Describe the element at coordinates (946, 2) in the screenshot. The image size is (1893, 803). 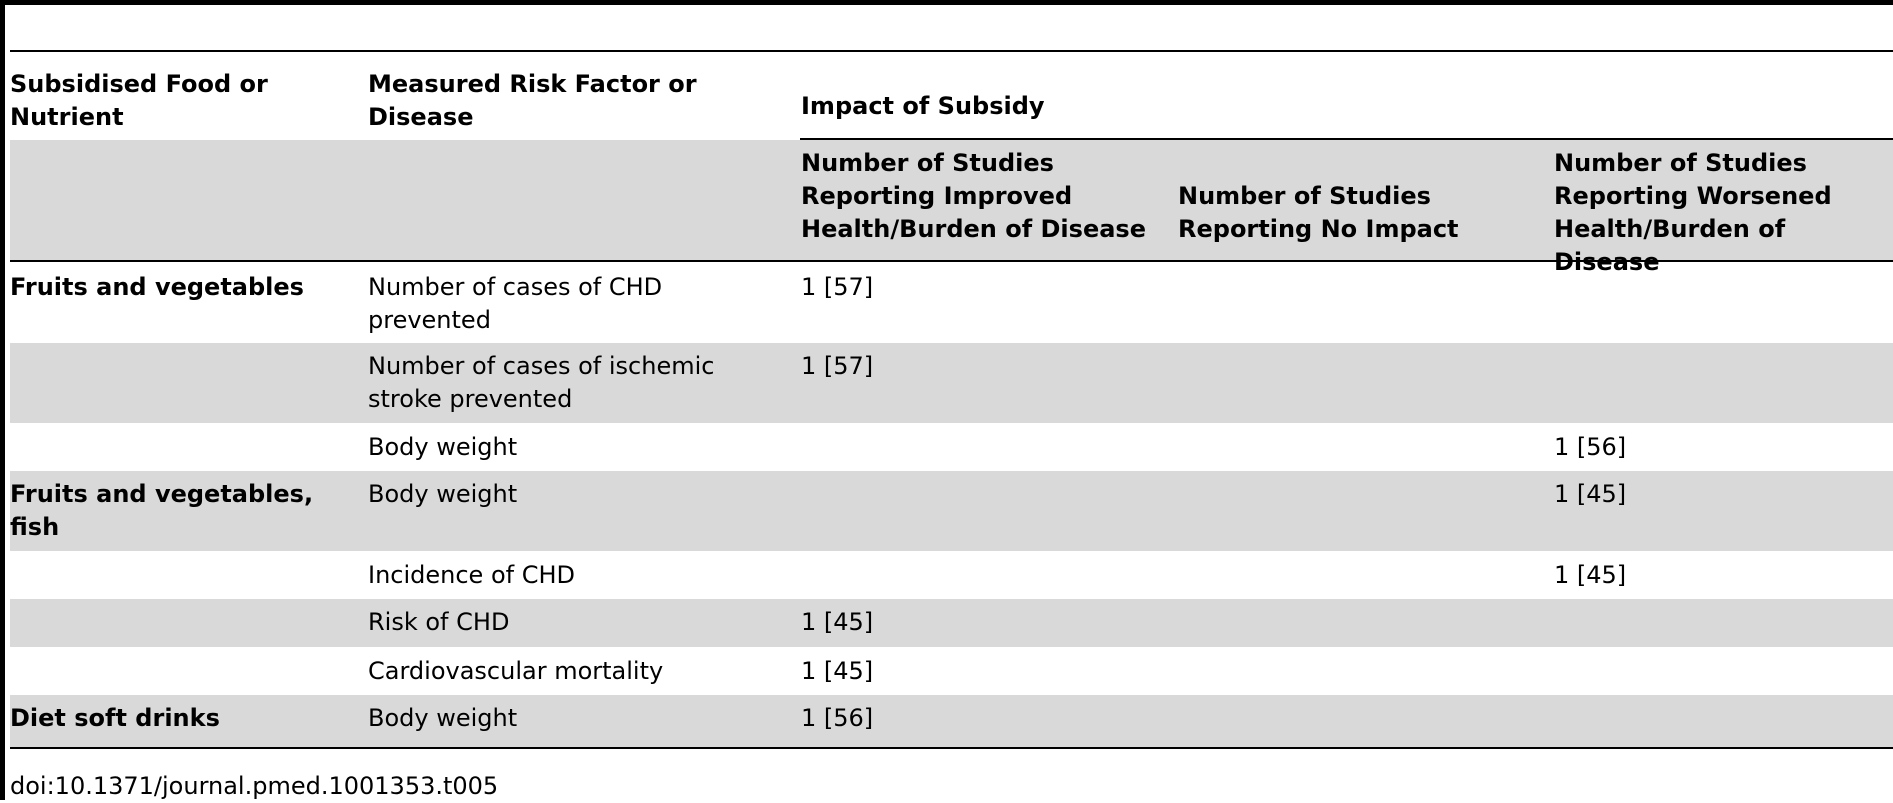
I see `table-top-rule` at that location.